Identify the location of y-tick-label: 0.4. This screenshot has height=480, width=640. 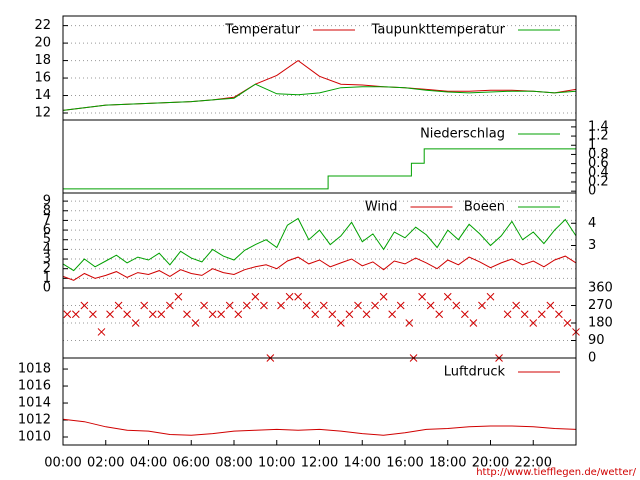
(598, 172).